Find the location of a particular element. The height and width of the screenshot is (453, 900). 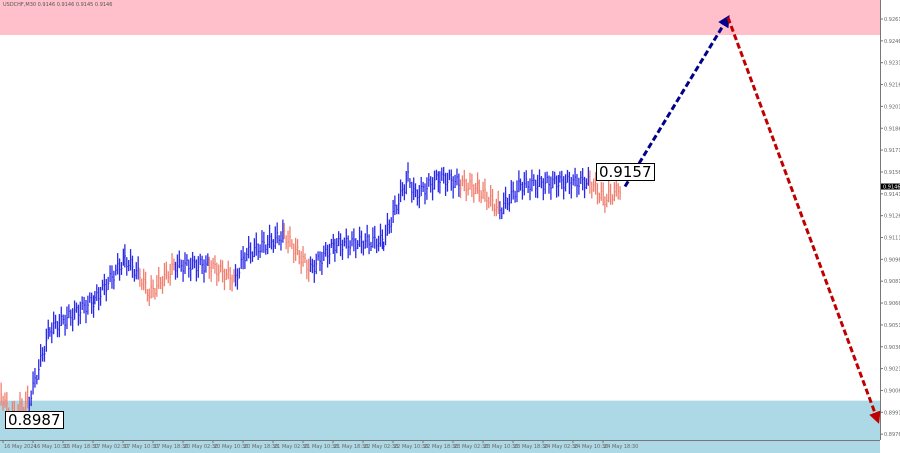

x-tick-label: 20 May 18:30 is located at coordinates (261, 447).